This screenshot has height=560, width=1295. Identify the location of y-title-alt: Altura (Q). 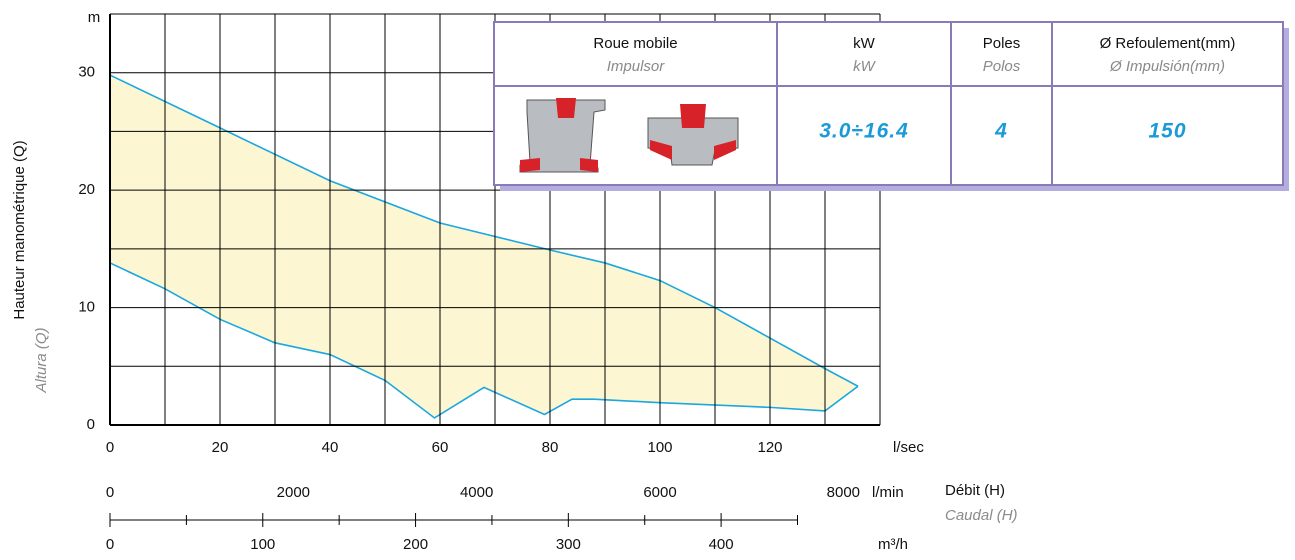
(41, 360).